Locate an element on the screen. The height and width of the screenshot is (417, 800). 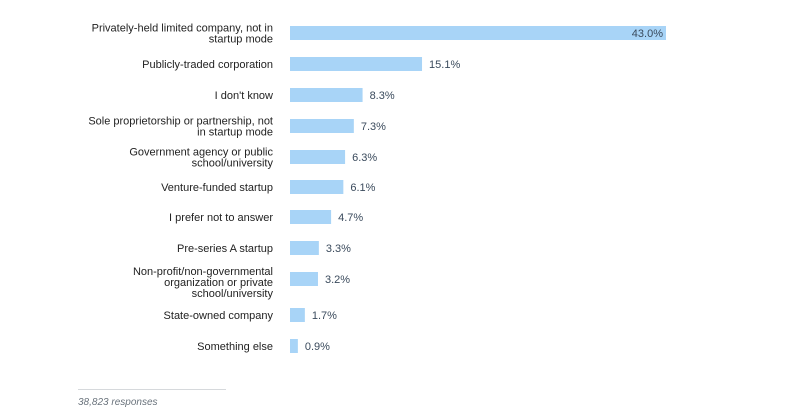
value-label-7: 3.3% is located at coordinates (338, 249).